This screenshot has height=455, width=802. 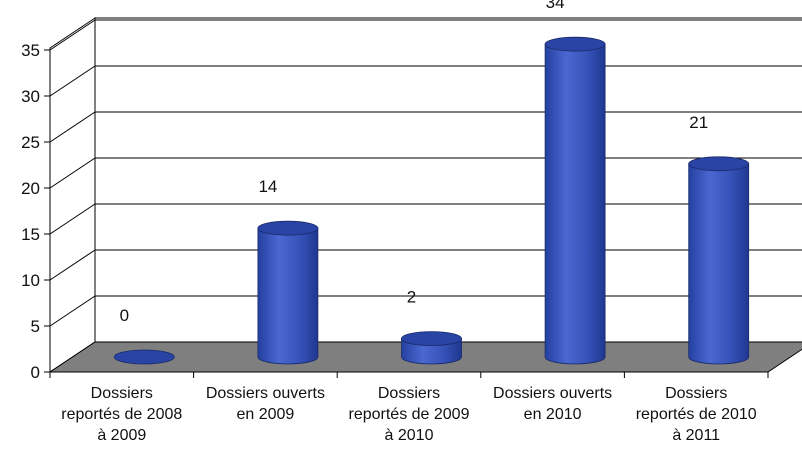 What do you see at coordinates (555, 6) in the screenshot?
I see `data-label: 34` at bounding box center [555, 6].